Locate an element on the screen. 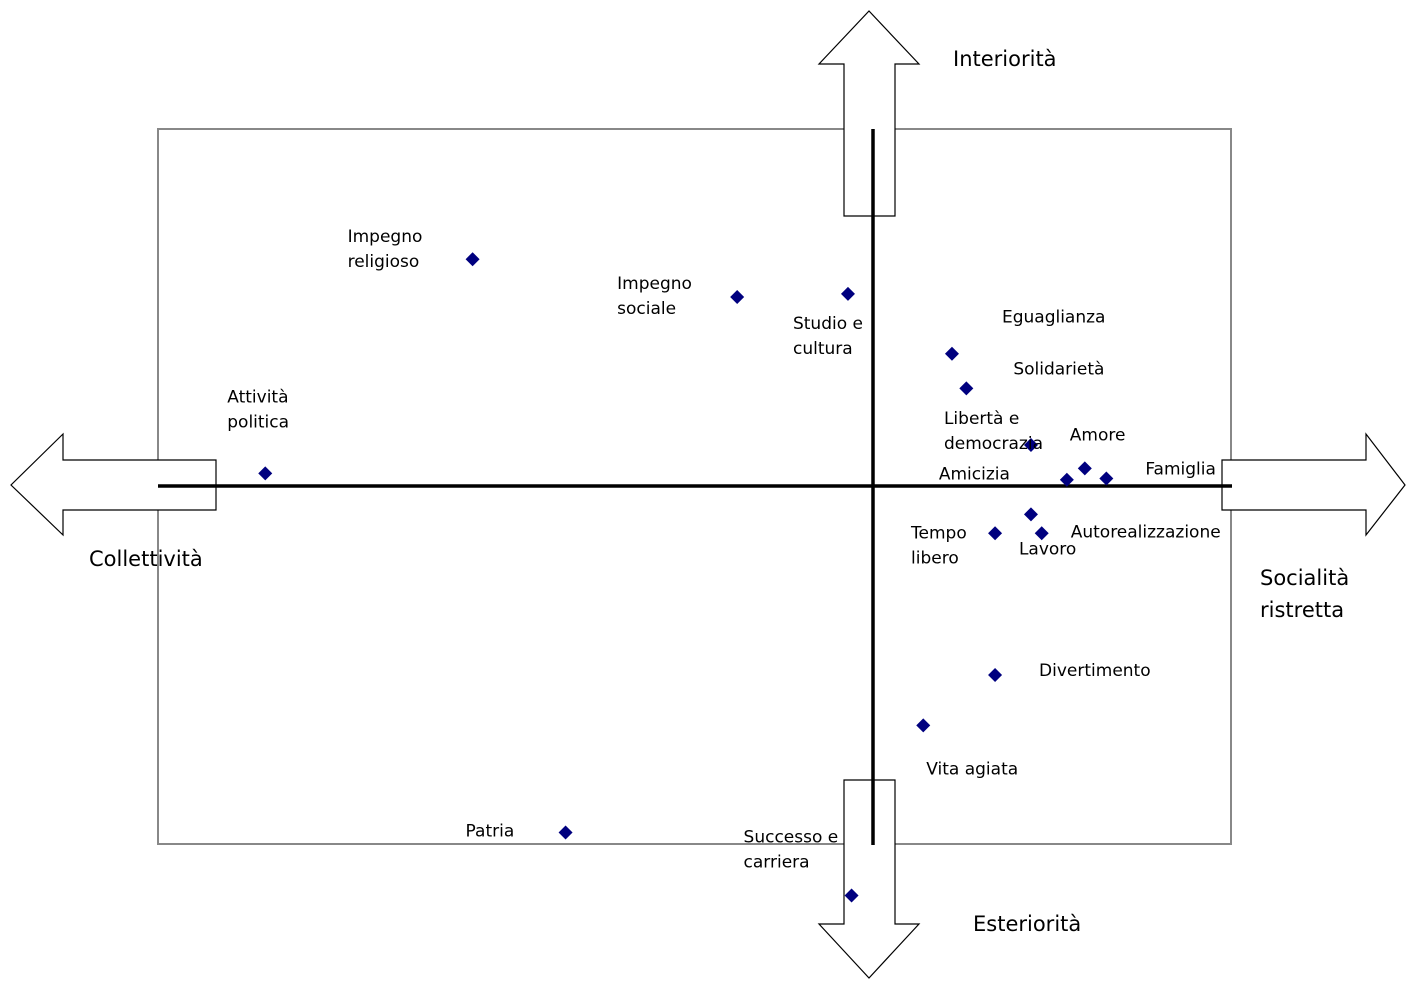 Image resolution: width=1407 pixels, height=981 pixels. point-label: Tempo libero is located at coordinates (938, 545).